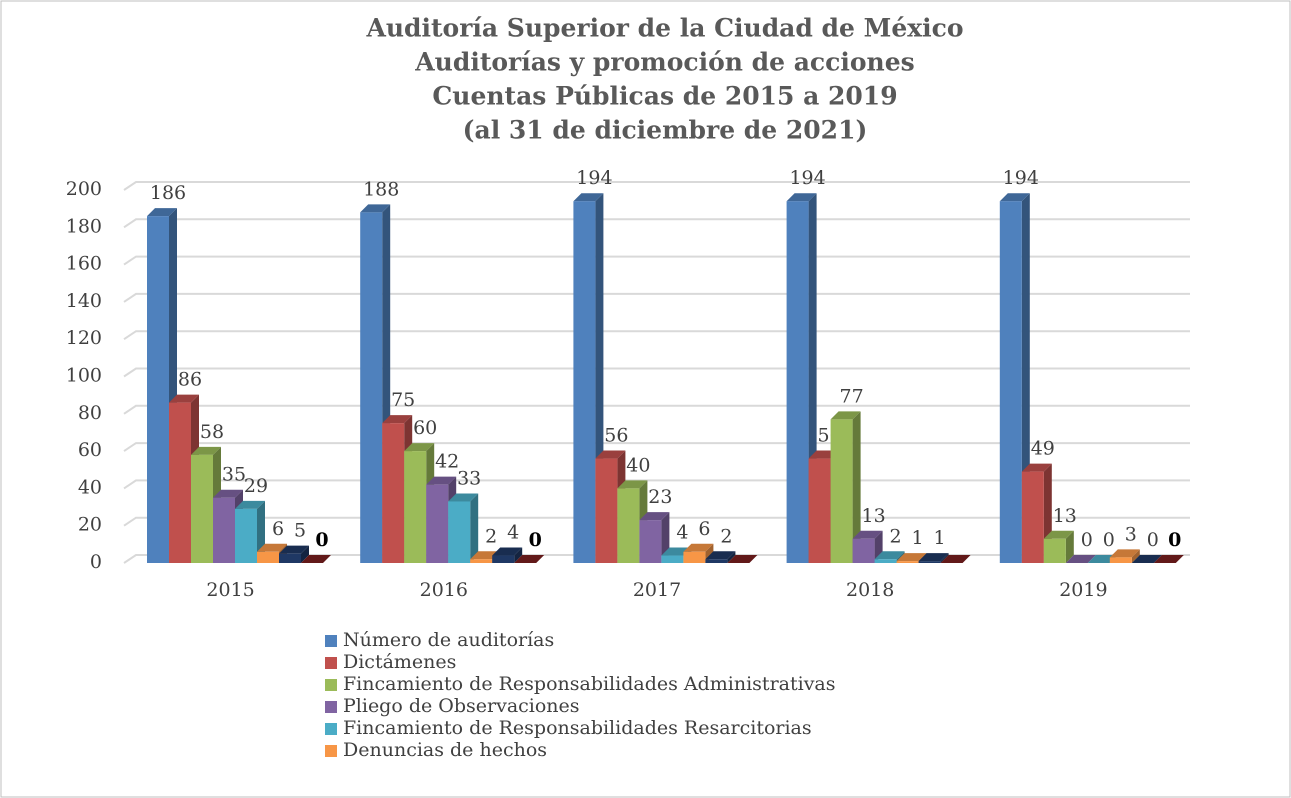 The width and height of the screenshot is (1291, 798). I want to click on data-label: 56, so click(616, 436).